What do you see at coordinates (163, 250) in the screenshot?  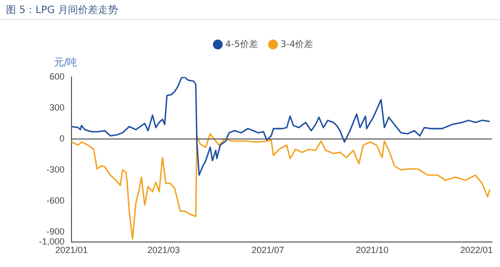 I see `x-tick-label: 2021/03` at bounding box center [163, 250].